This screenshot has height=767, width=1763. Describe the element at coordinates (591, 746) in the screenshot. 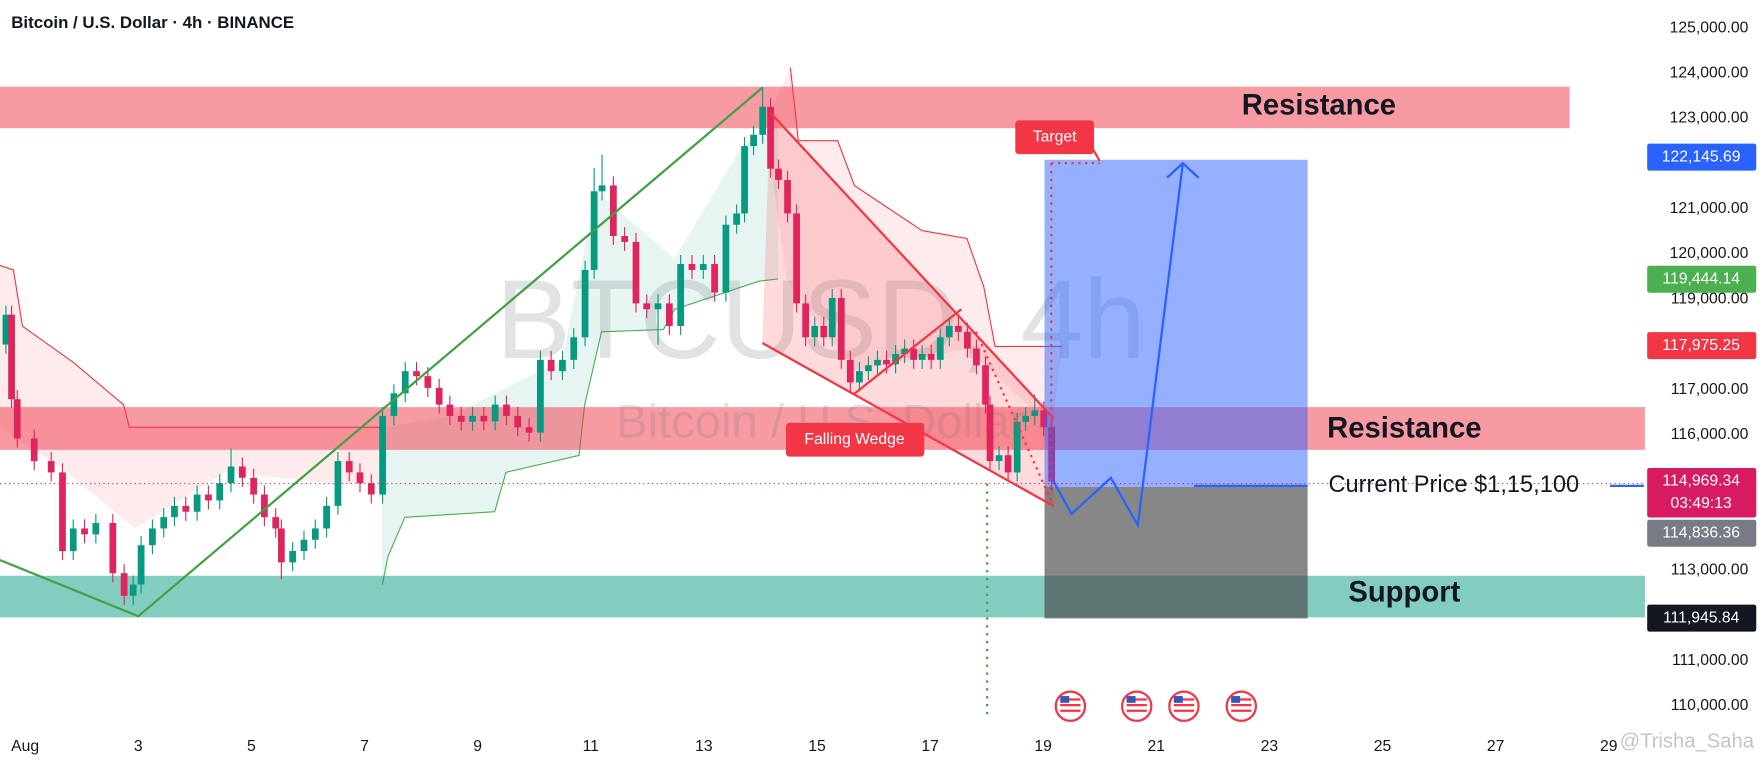

I see `x-tick-label: 11` at that location.